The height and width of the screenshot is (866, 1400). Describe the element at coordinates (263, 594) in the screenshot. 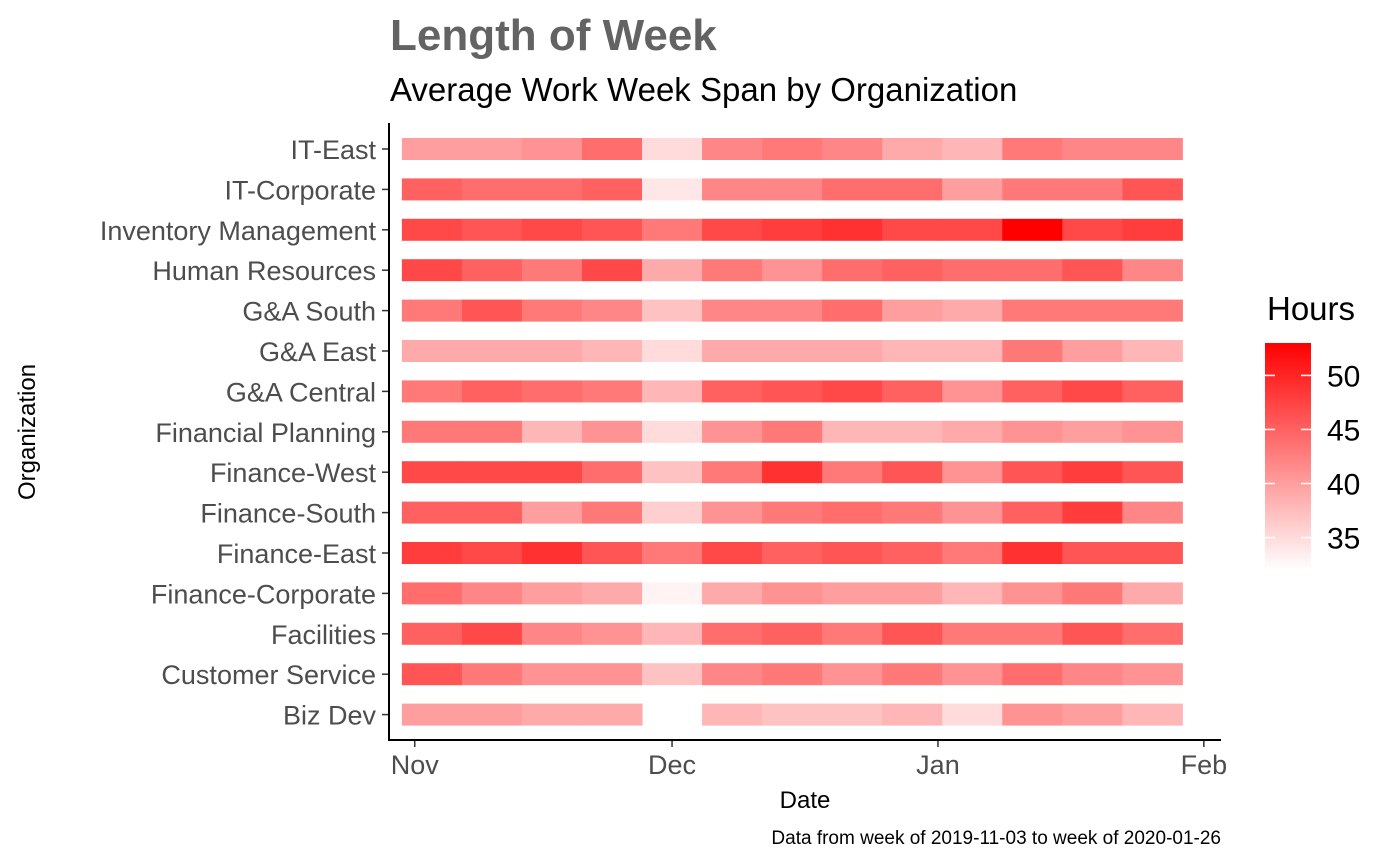

I see `y-tick-label-finance-corporate: Finance-Corporate` at that location.